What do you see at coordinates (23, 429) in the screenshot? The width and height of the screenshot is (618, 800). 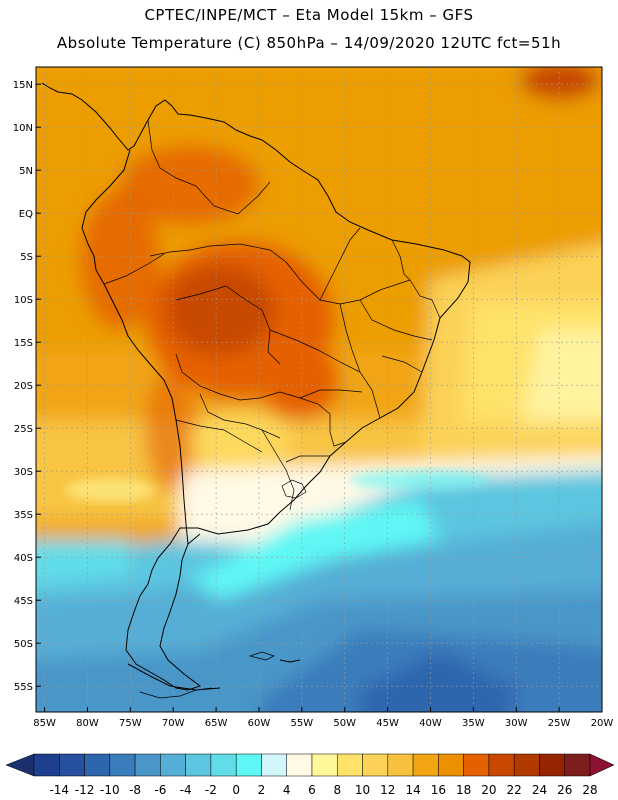 I see `lat-label: 25S` at bounding box center [23, 429].